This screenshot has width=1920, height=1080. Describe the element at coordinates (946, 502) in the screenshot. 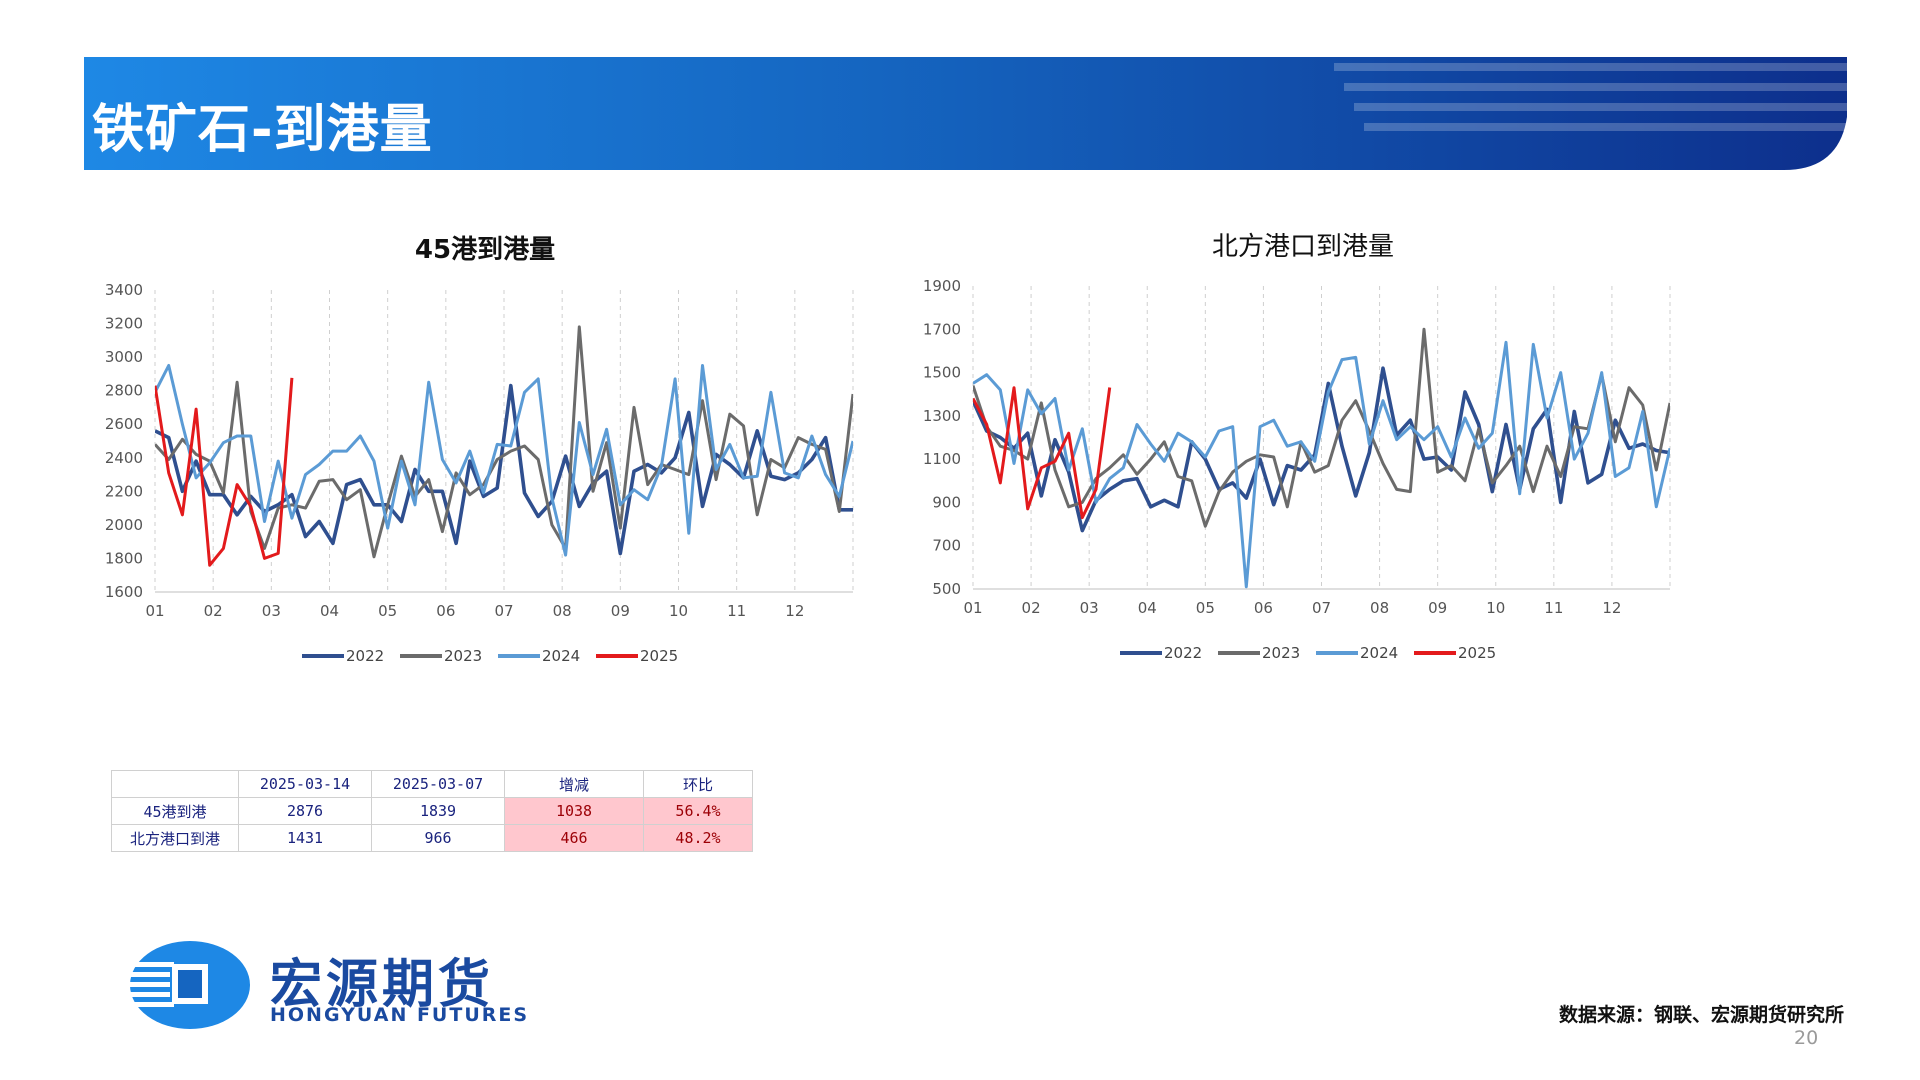

I see `y-tick-label: 900` at that location.